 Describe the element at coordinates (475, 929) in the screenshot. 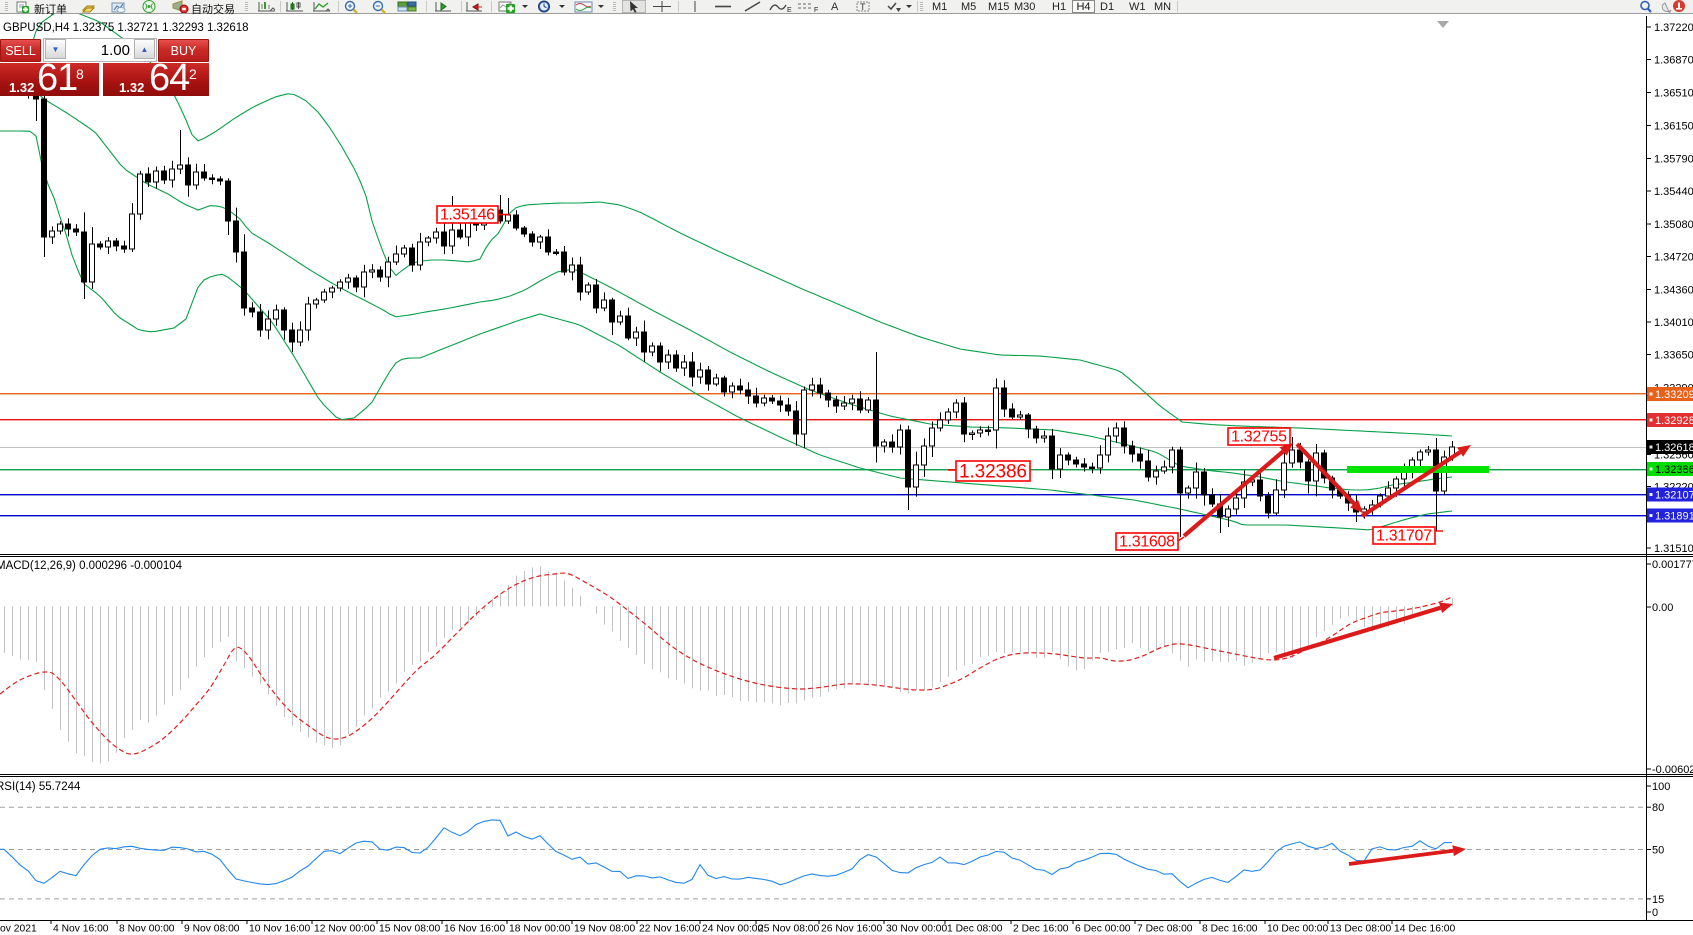

I see `svg-text: 16 Nov 16:00` at that location.